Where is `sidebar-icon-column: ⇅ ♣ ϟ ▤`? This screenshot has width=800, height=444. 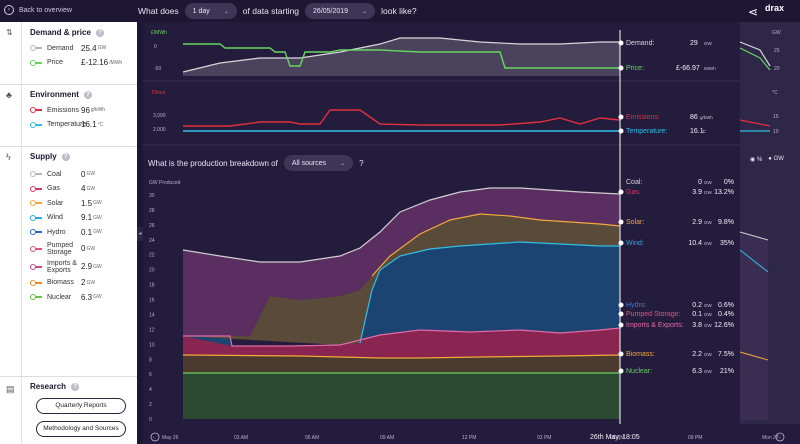 sidebar-icon-column: ⇅ ♣ ϟ ▤ is located at coordinates (11, 233).